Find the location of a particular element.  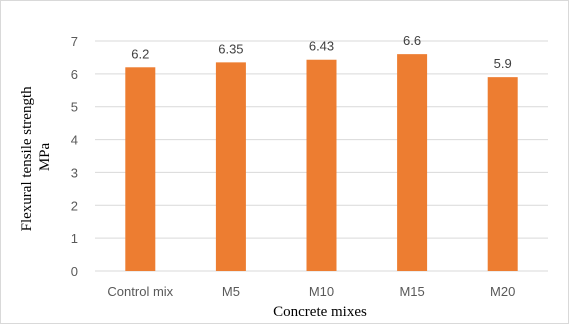

data-label-4: 5.9 is located at coordinates (503, 63).